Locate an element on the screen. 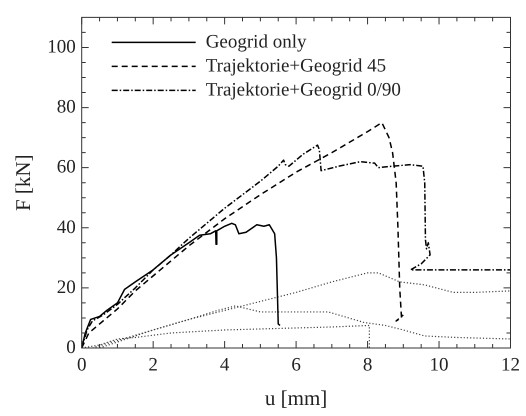 The width and height of the screenshot is (526, 416). legend-label: Geogrid only is located at coordinates (256, 41).